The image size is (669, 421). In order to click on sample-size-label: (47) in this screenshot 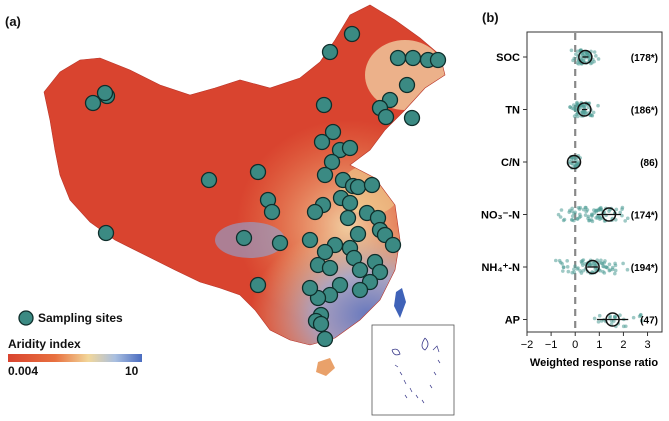, I will do `click(649, 321)`.